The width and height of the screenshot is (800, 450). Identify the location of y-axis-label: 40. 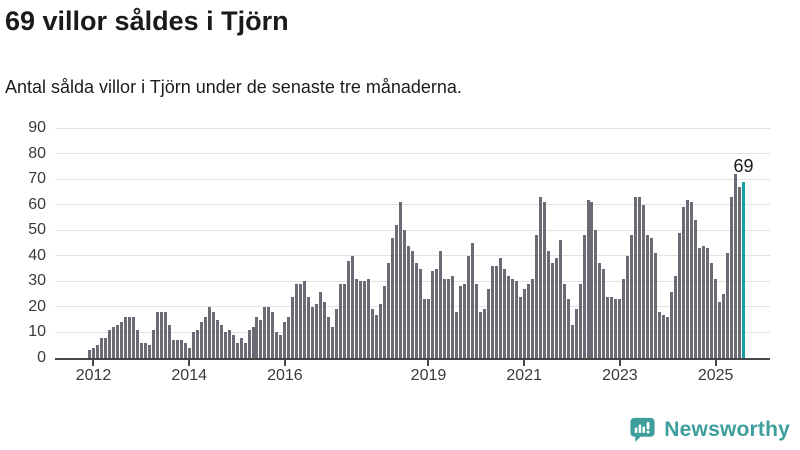
(37, 255).